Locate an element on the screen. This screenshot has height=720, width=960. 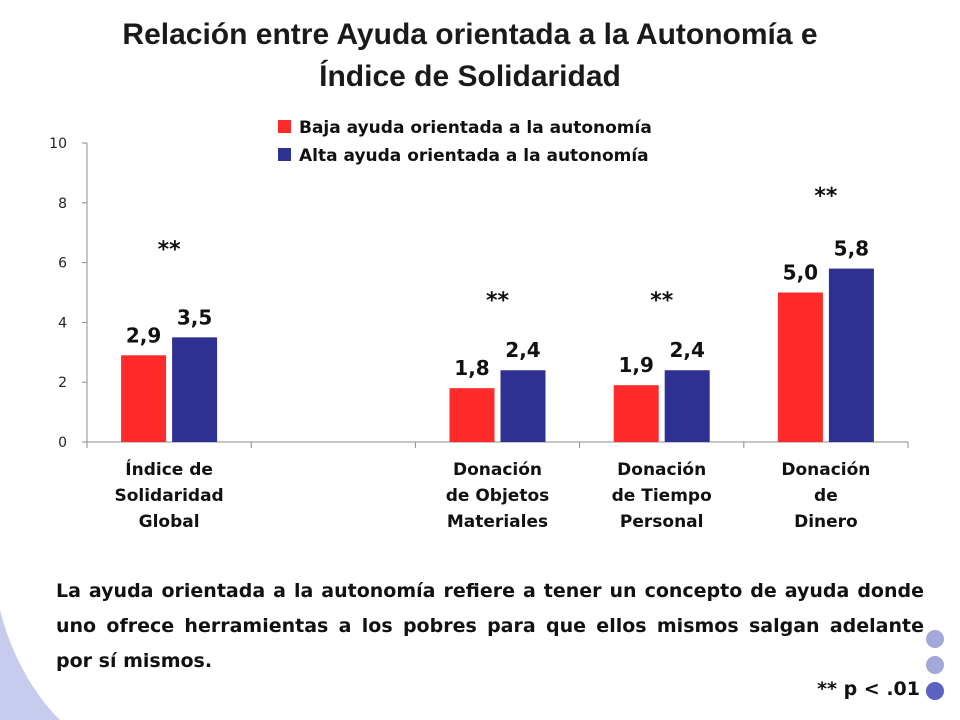
x-category-label: Materiales is located at coordinates (497, 522).